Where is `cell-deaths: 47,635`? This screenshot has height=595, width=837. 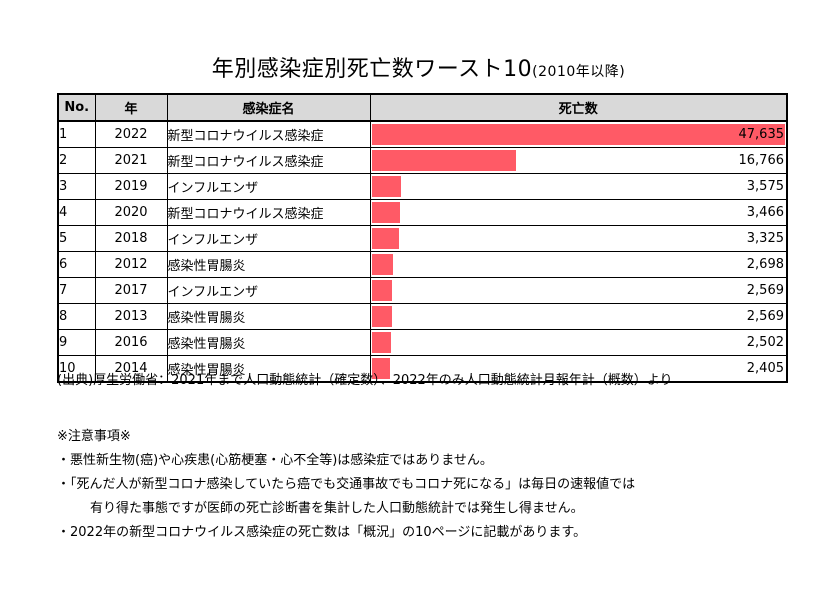
cell-deaths: 47,635 is located at coordinates (578, 134).